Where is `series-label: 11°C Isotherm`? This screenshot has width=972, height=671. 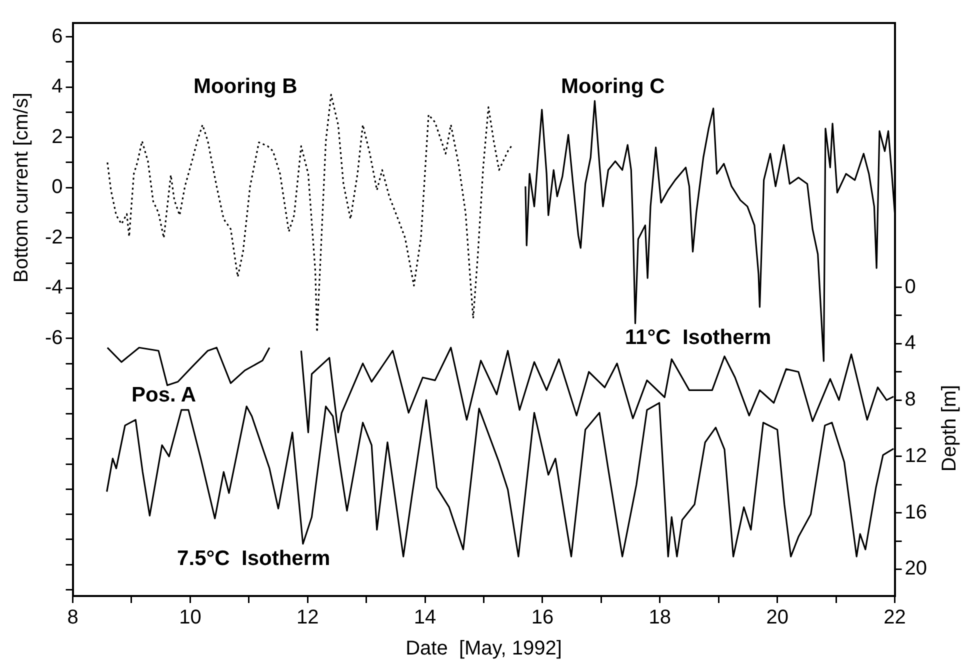 series-label: 11°C Isotherm is located at coordinates (698, 337).